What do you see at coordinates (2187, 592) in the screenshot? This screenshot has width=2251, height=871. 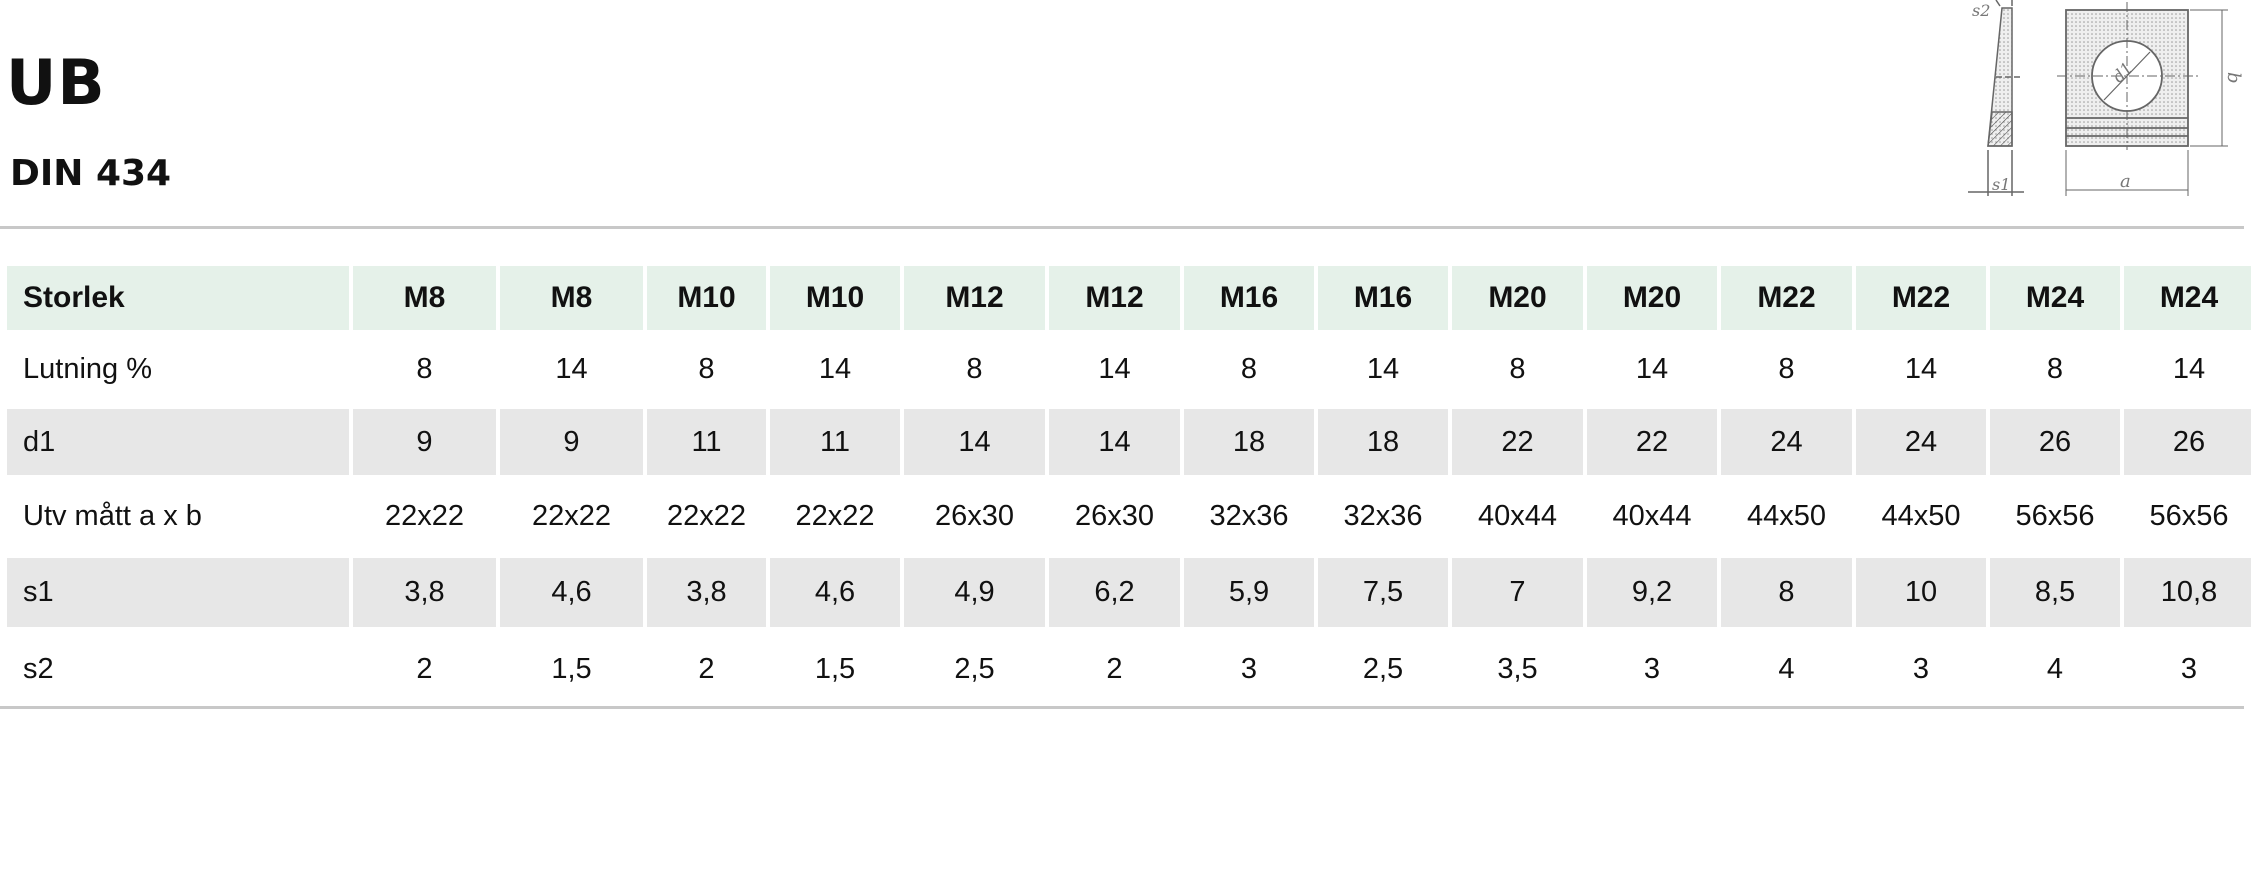 I see `table-cell: 10,8` at bounding box center [2187, 592].